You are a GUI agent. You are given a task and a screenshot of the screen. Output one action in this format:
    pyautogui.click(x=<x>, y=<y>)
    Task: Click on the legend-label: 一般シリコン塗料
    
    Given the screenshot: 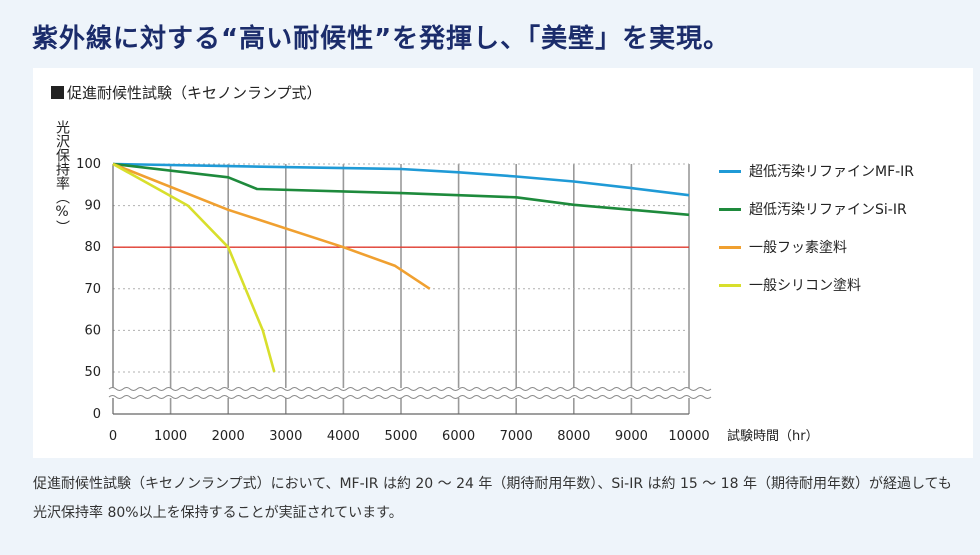 What is the action you would take?
    pyautogui.click(x=805, y=286)
    